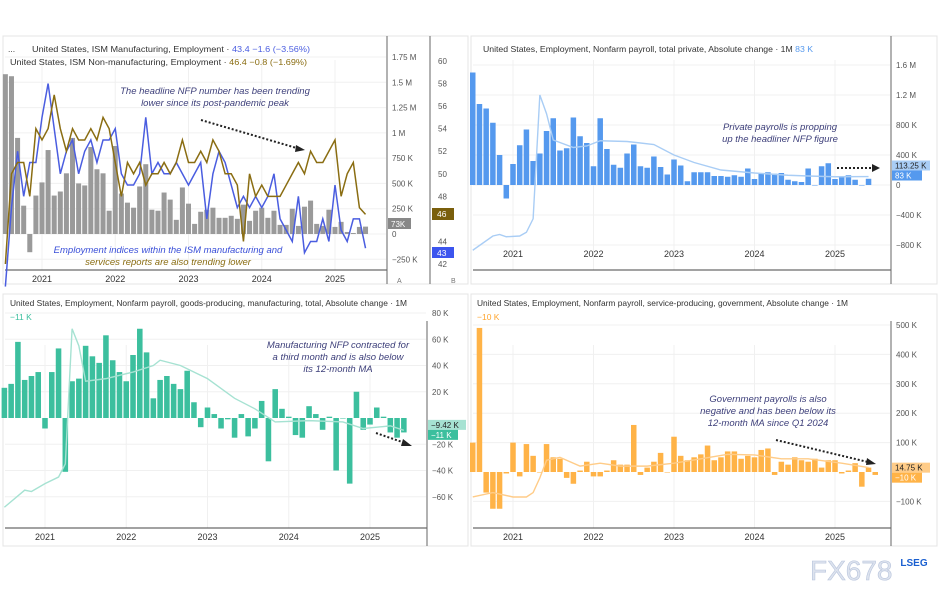 This screenshot has height=600, width=940. Describe the element at coordinates (442, 106) in the screenshot. I see `y2-tick-label: 56` at that location.